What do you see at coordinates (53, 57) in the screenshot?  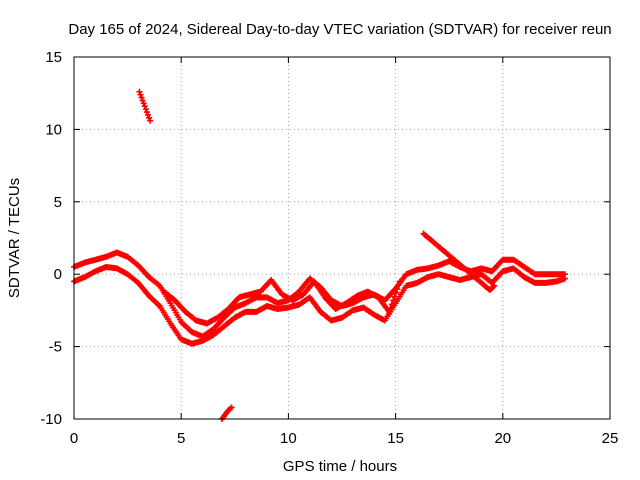 I see `y-tick-label: 15` at bounding box center [53, 57].